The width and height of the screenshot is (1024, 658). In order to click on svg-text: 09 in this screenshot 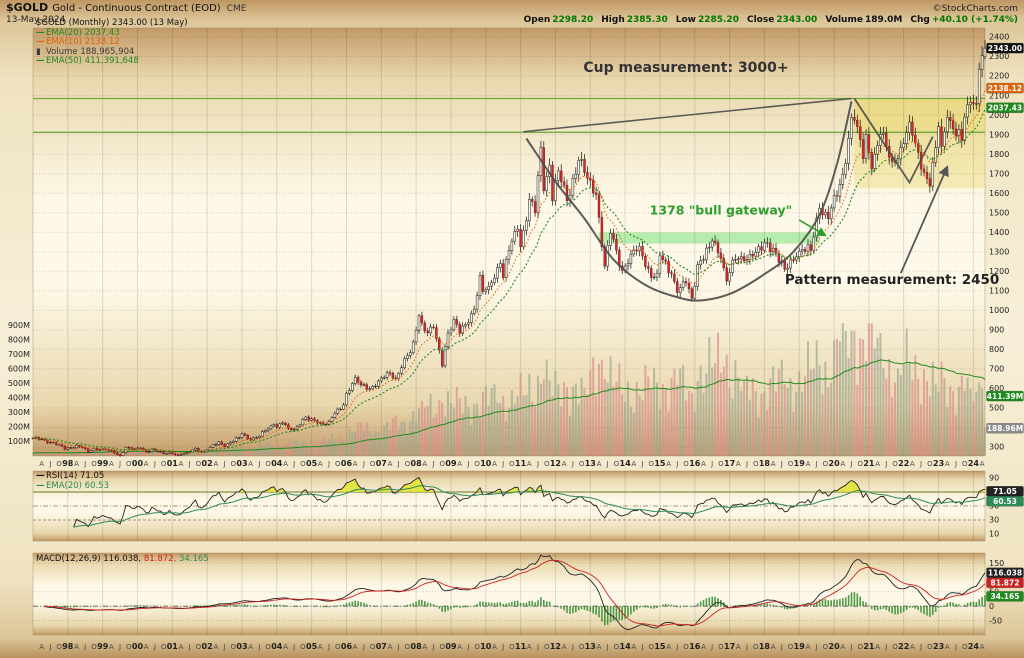, I will do `click(451, 646)`.